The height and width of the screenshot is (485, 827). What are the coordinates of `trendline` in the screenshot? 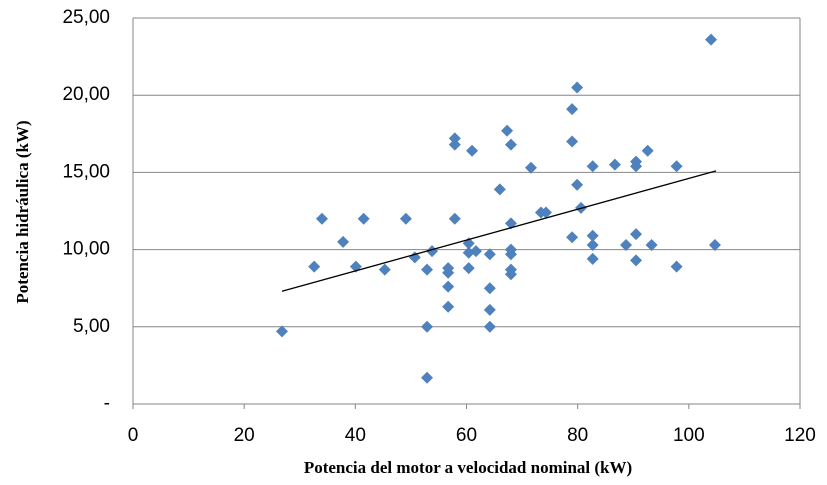 It's located at (499, 231).